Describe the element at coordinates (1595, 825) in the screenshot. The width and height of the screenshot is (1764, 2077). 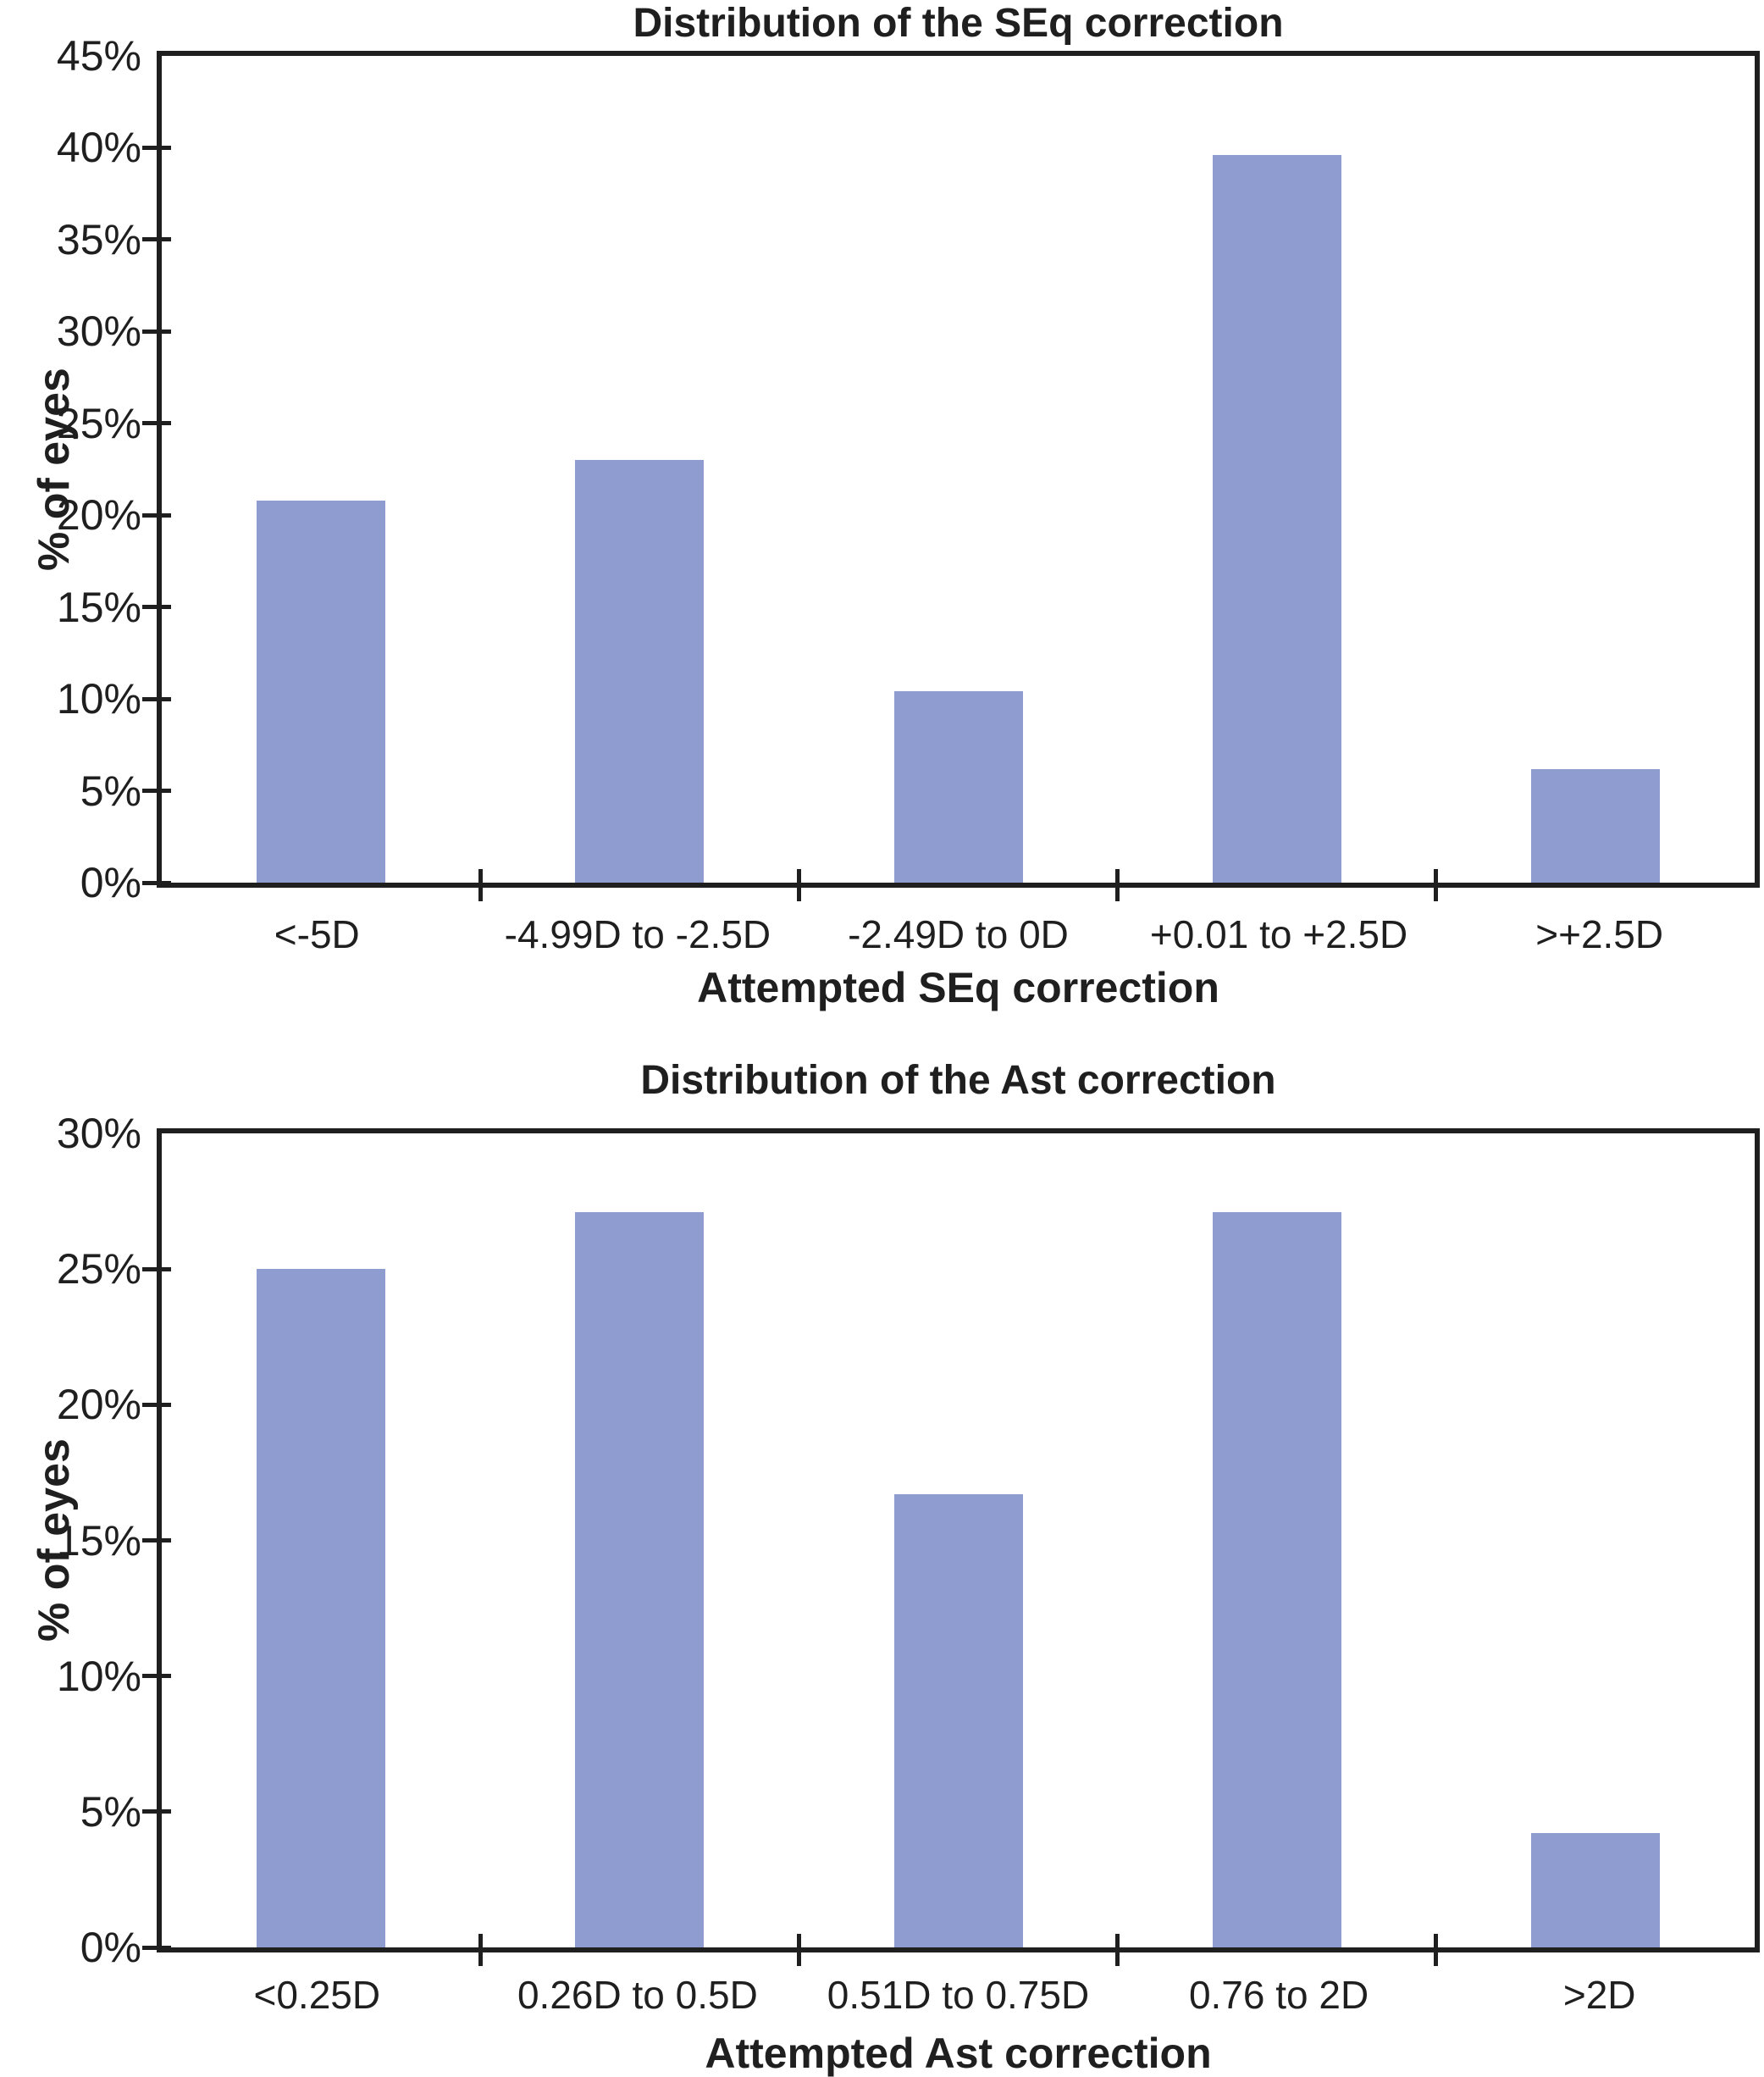
I see `bar->+2.5D` at that location.